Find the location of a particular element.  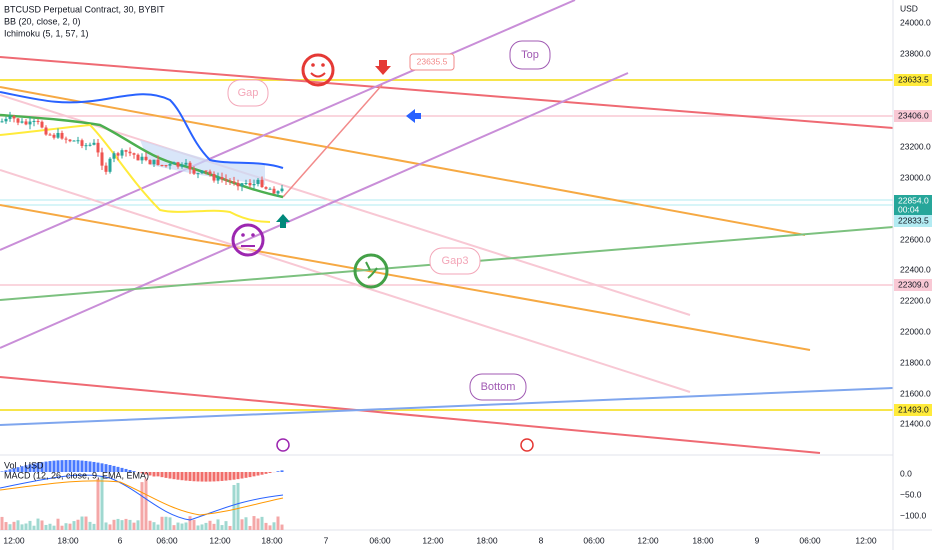

annotation: Bottom is located at coordinates (498, 387).